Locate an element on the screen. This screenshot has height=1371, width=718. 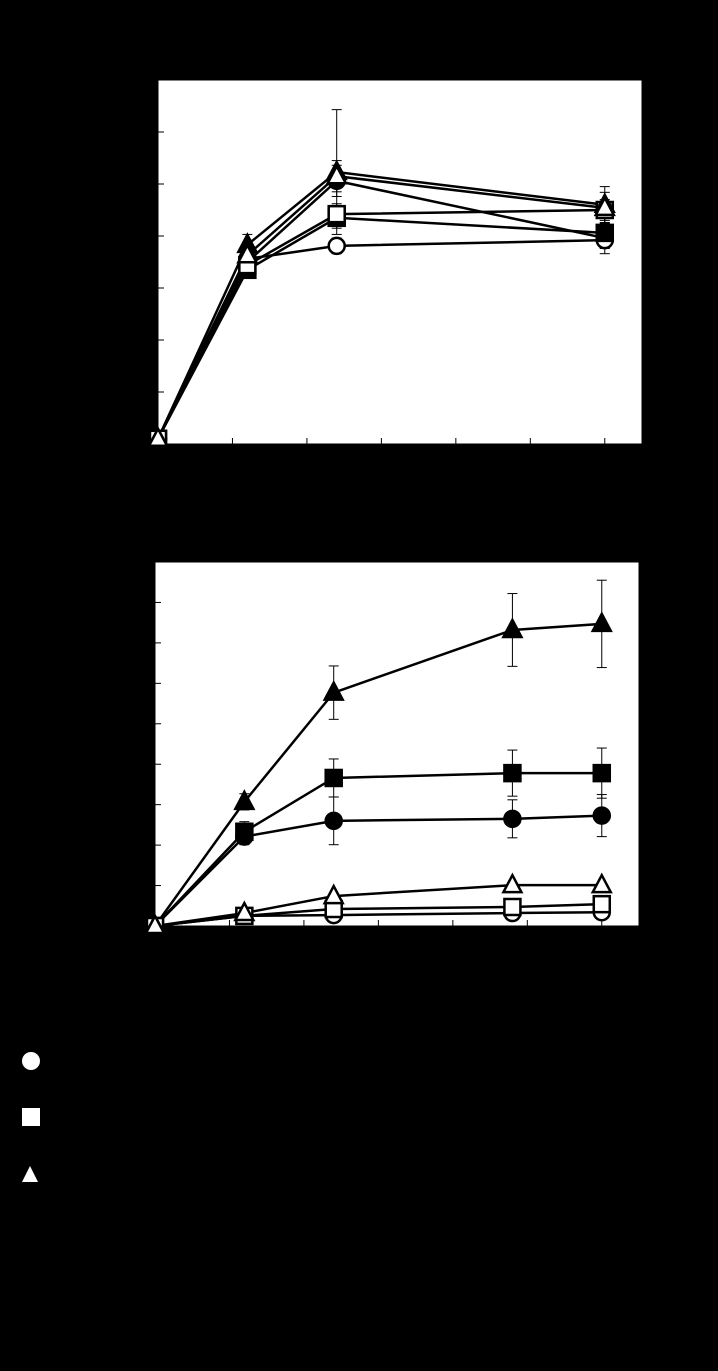
legend-key-square is located at coordinates (31, 1117).